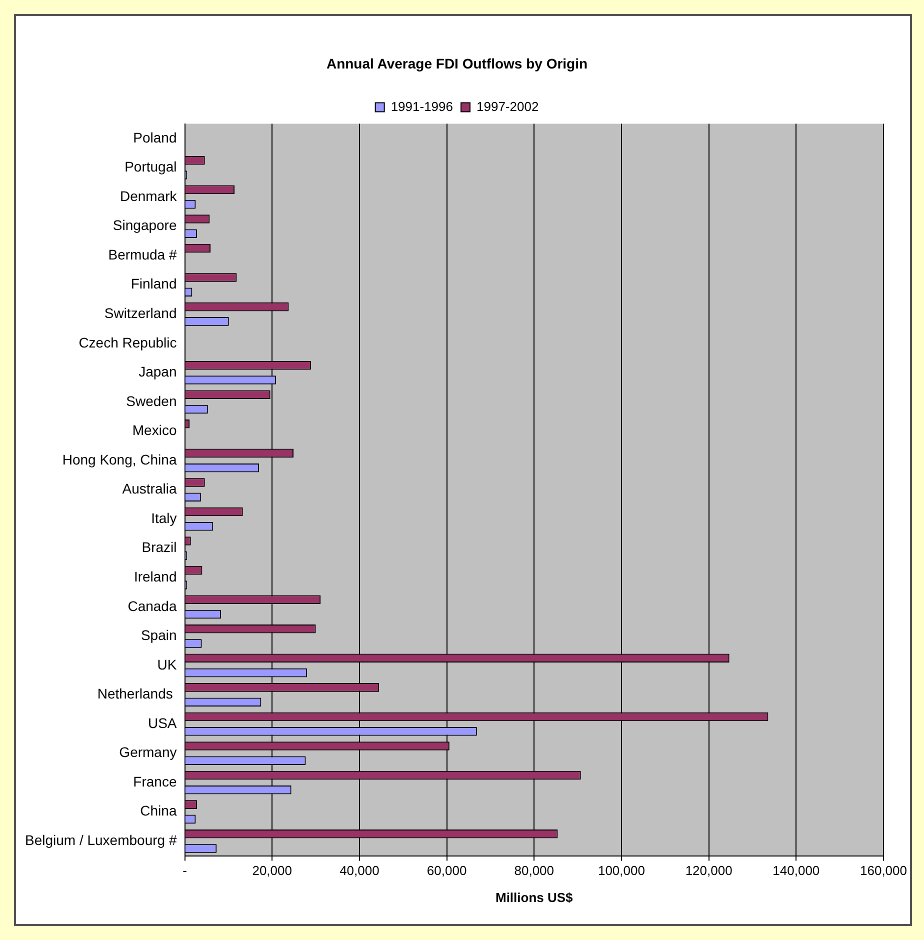 The image size is (924, 940). I want to click on y-tick-label: UK, so click(167, 664).